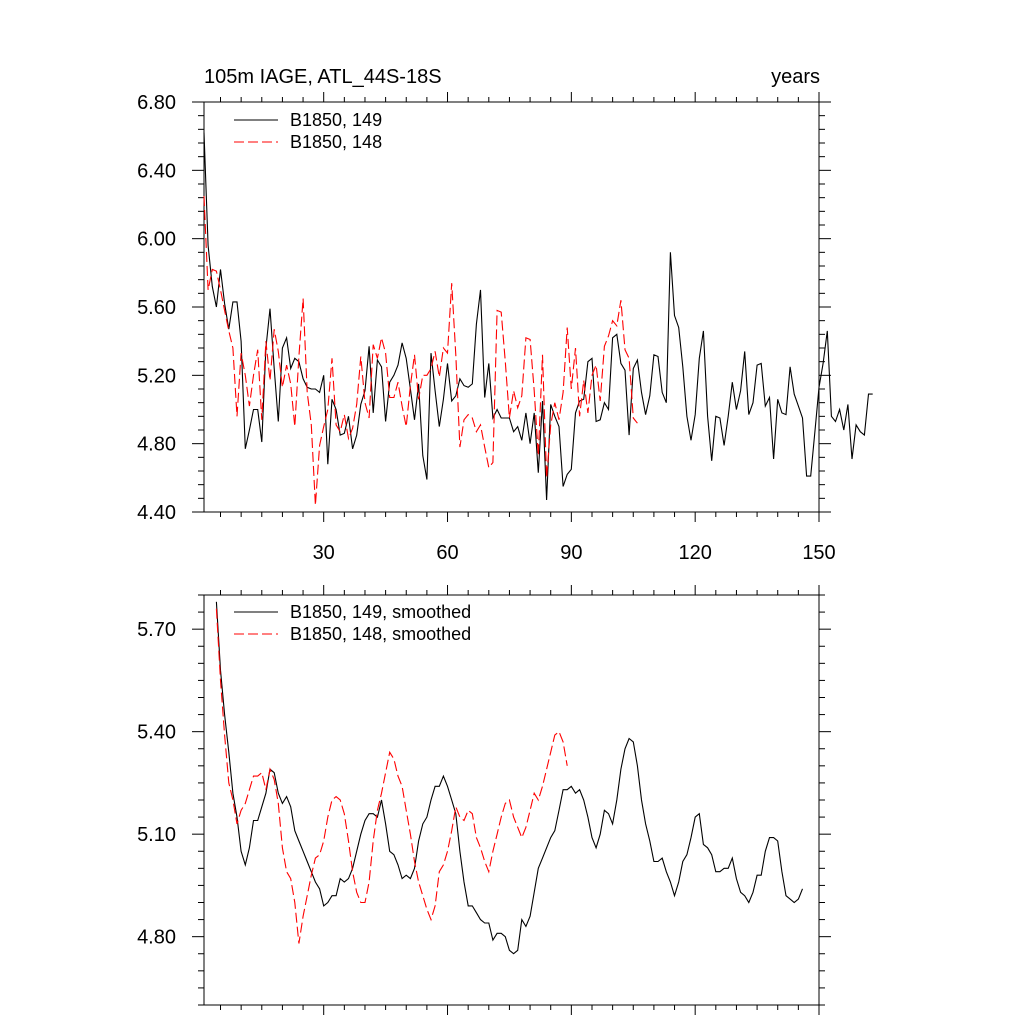 This screenshot has height=1024, width=1024. What do you see at coordinates (571, 553) in the screenshot?
I see `x-tick-label: 90` at bounding box center [571, 553].